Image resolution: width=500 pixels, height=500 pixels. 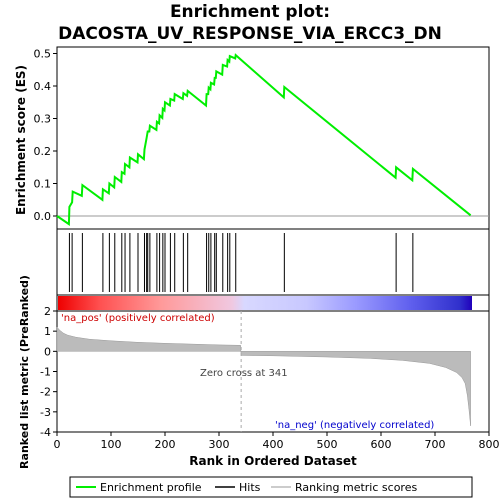 I want to click on hits-panel, so click(x=273, y=262).